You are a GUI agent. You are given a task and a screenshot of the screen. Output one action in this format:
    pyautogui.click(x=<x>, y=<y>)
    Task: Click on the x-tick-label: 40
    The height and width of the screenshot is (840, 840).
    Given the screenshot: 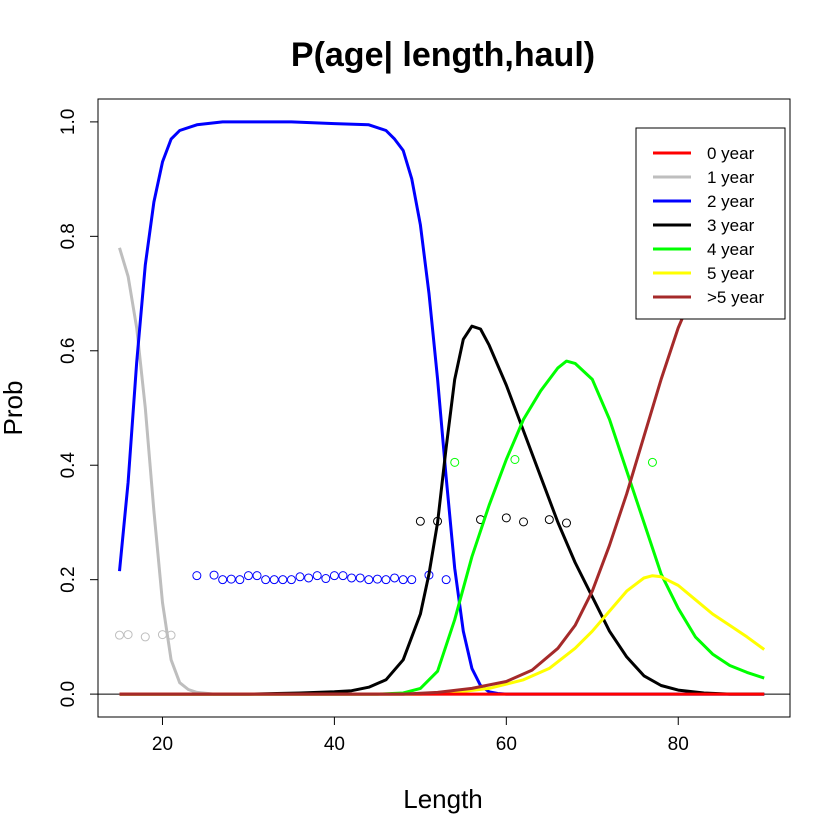 What is the action you would take?
    pyautogui.click(x=334, y=744)
    